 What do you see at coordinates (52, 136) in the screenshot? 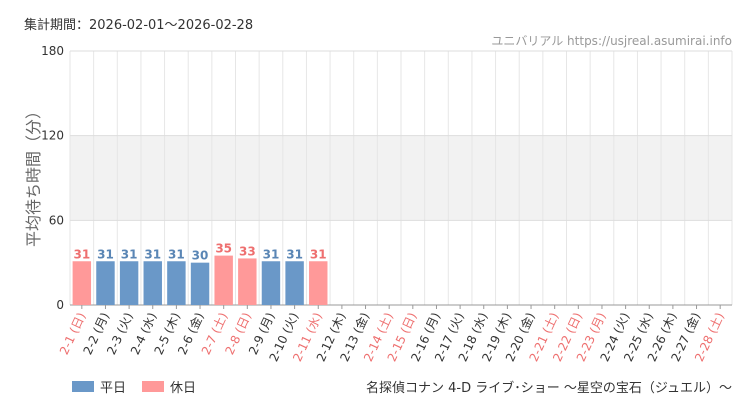
I see `y-tick-label: 120` at bounding box center [52, 136].